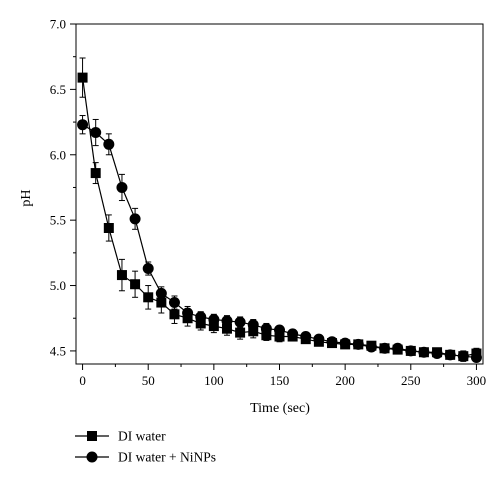 The image size is (500, 478). Describe the element at coordinates (280, 380) in the screenshot. I see `x-tick-label: 150` at that location.